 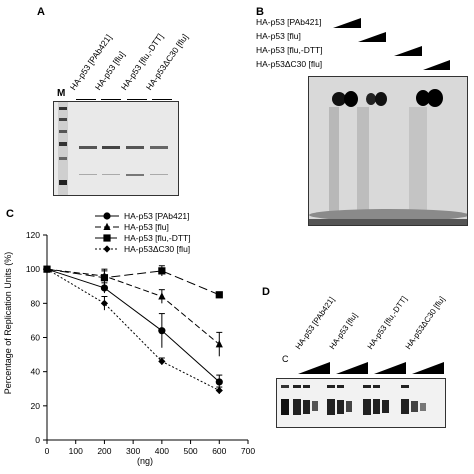 I want to click on legend-label-2: HA-p53 [flu], so click(x=146, y=227).